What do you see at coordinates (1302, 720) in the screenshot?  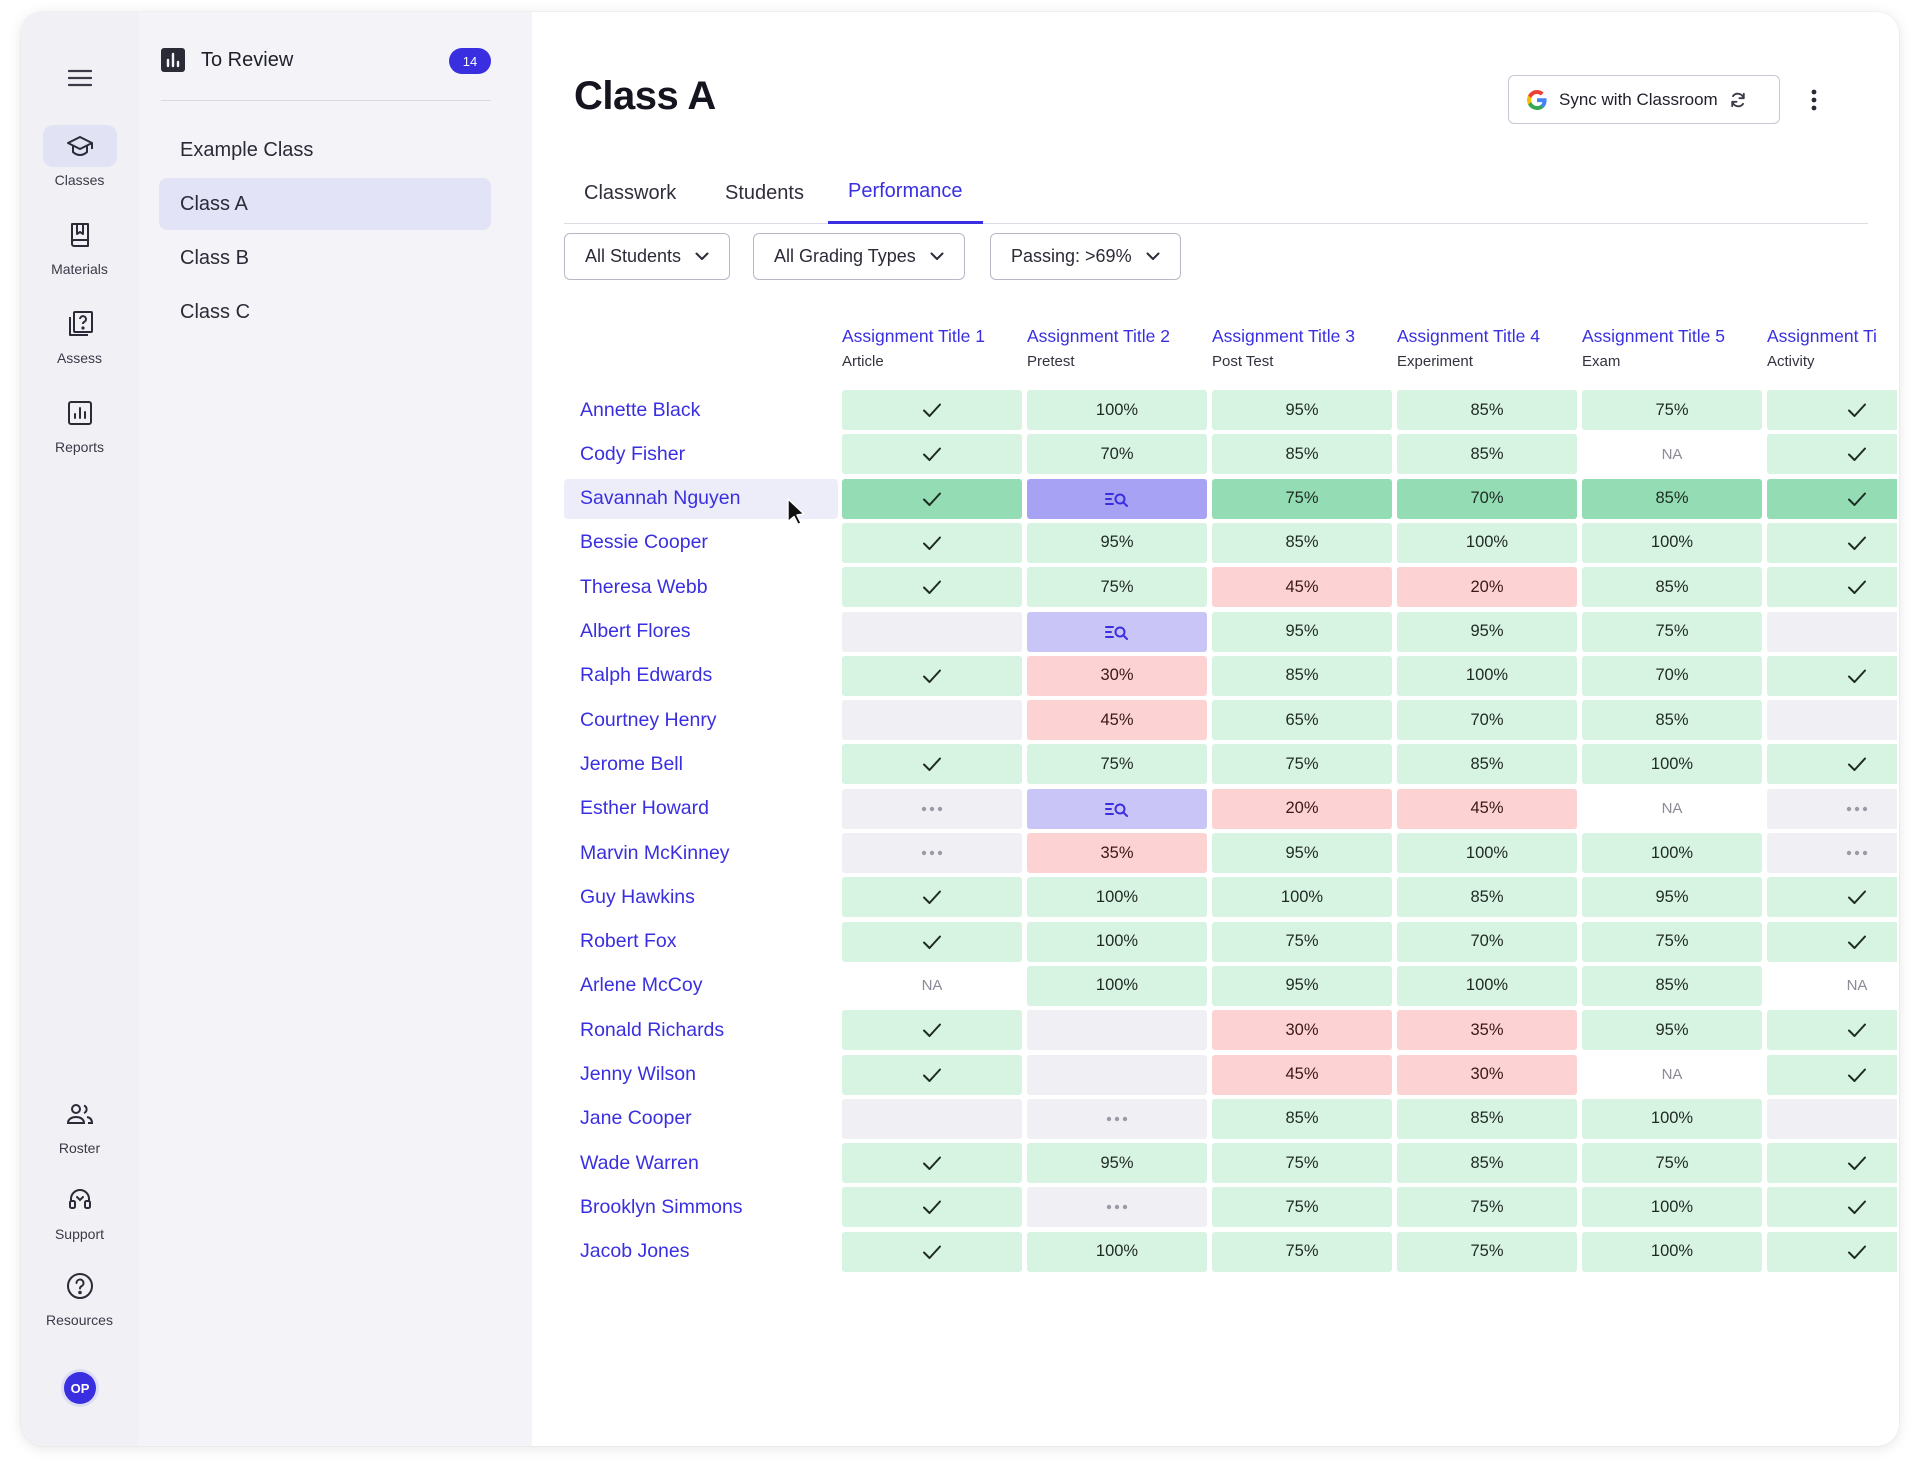 I see `passing-score-cell: 65%` at bounding box center [1302, 720].